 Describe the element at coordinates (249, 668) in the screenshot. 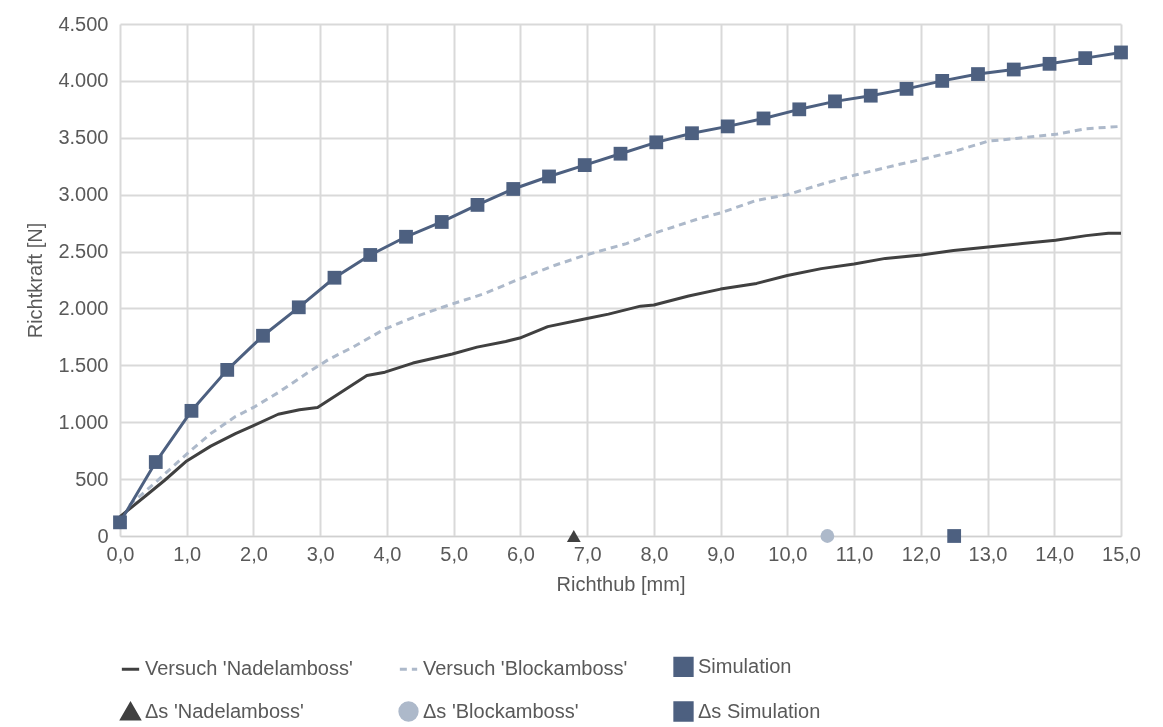

I see `legend-label: Versuch 'Nadelamboss'` at that location.